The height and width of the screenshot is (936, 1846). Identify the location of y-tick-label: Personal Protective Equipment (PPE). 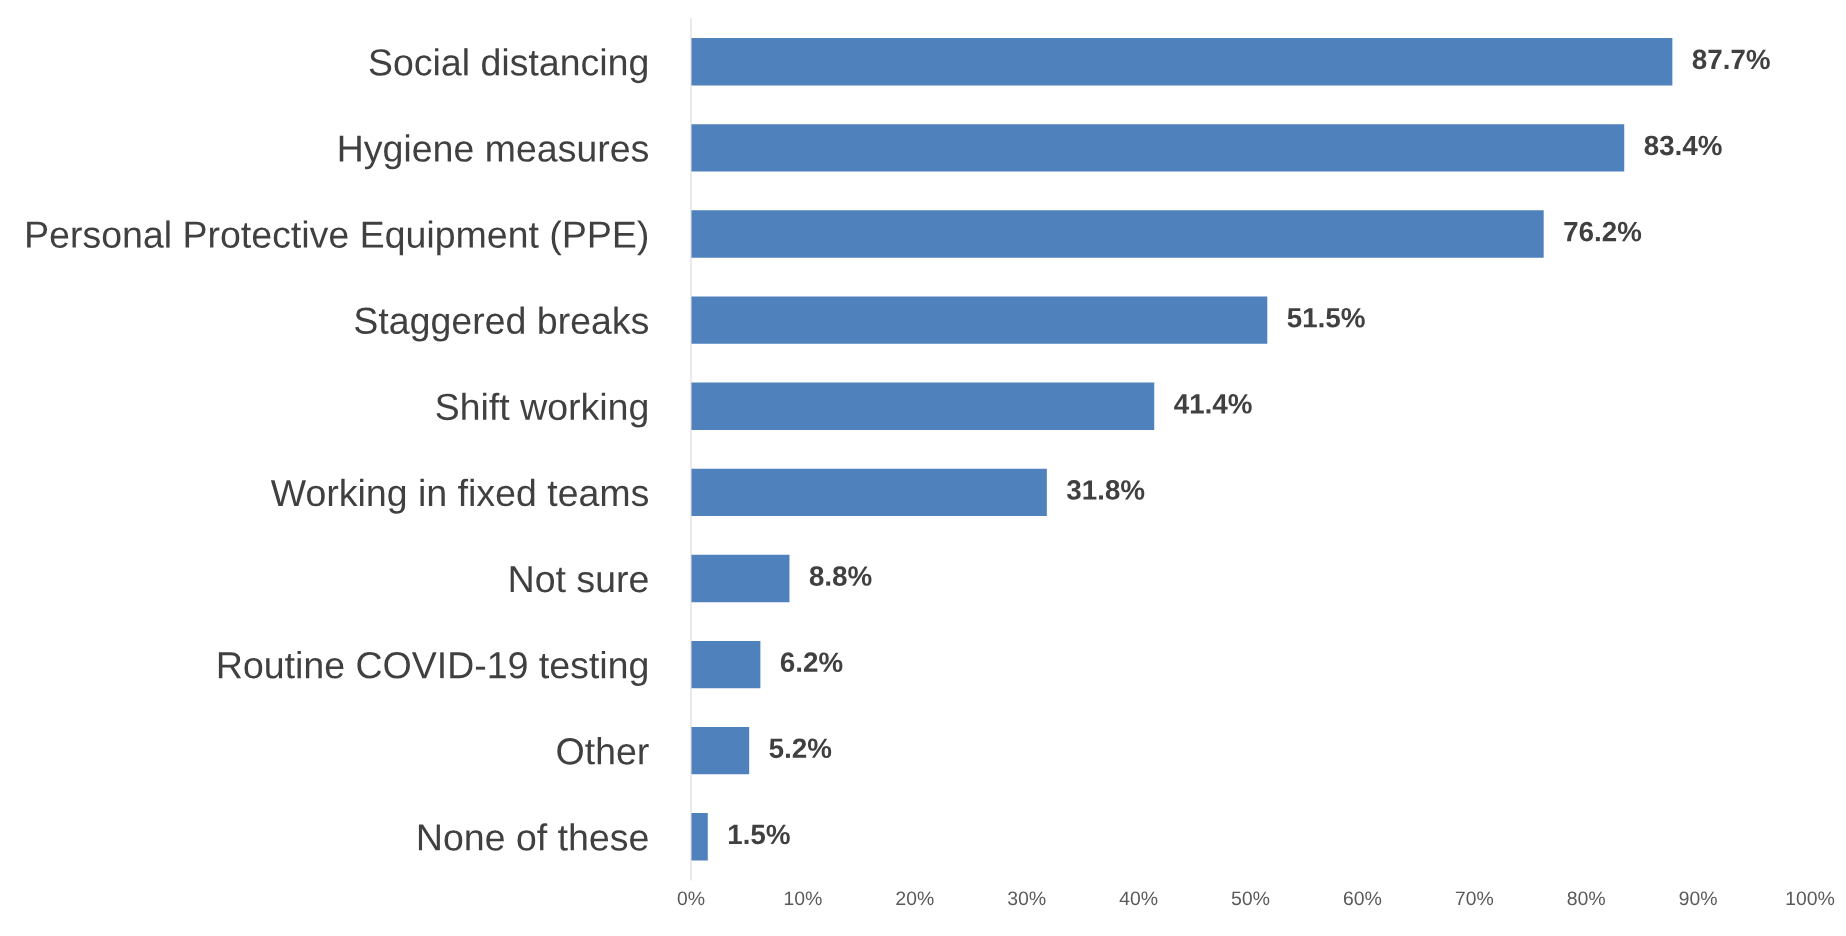
(337, 238).